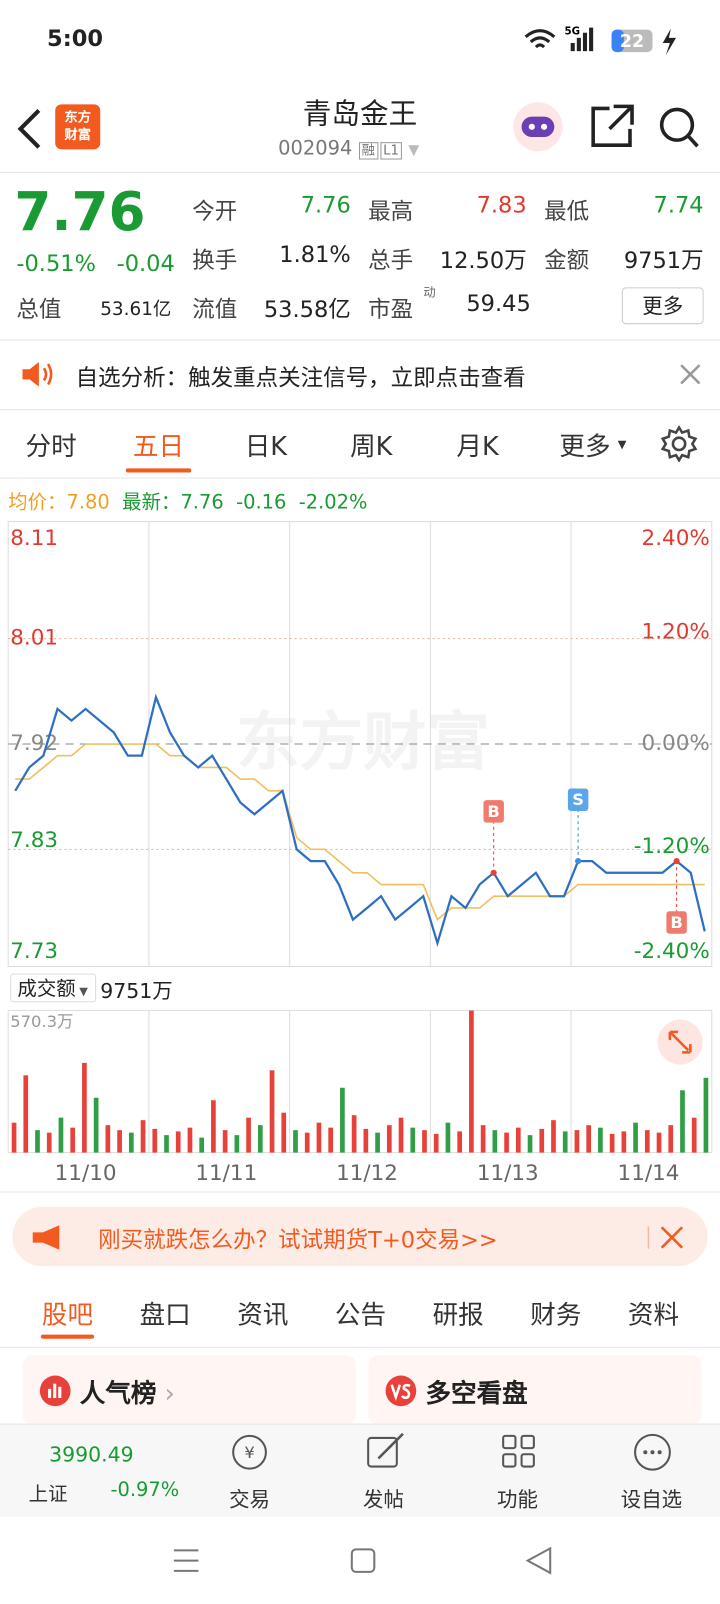 The image size is (720, 1604). Describe the element at coordinates (567, 212) in the screenshot. I see `field-label: 最低` at that location.